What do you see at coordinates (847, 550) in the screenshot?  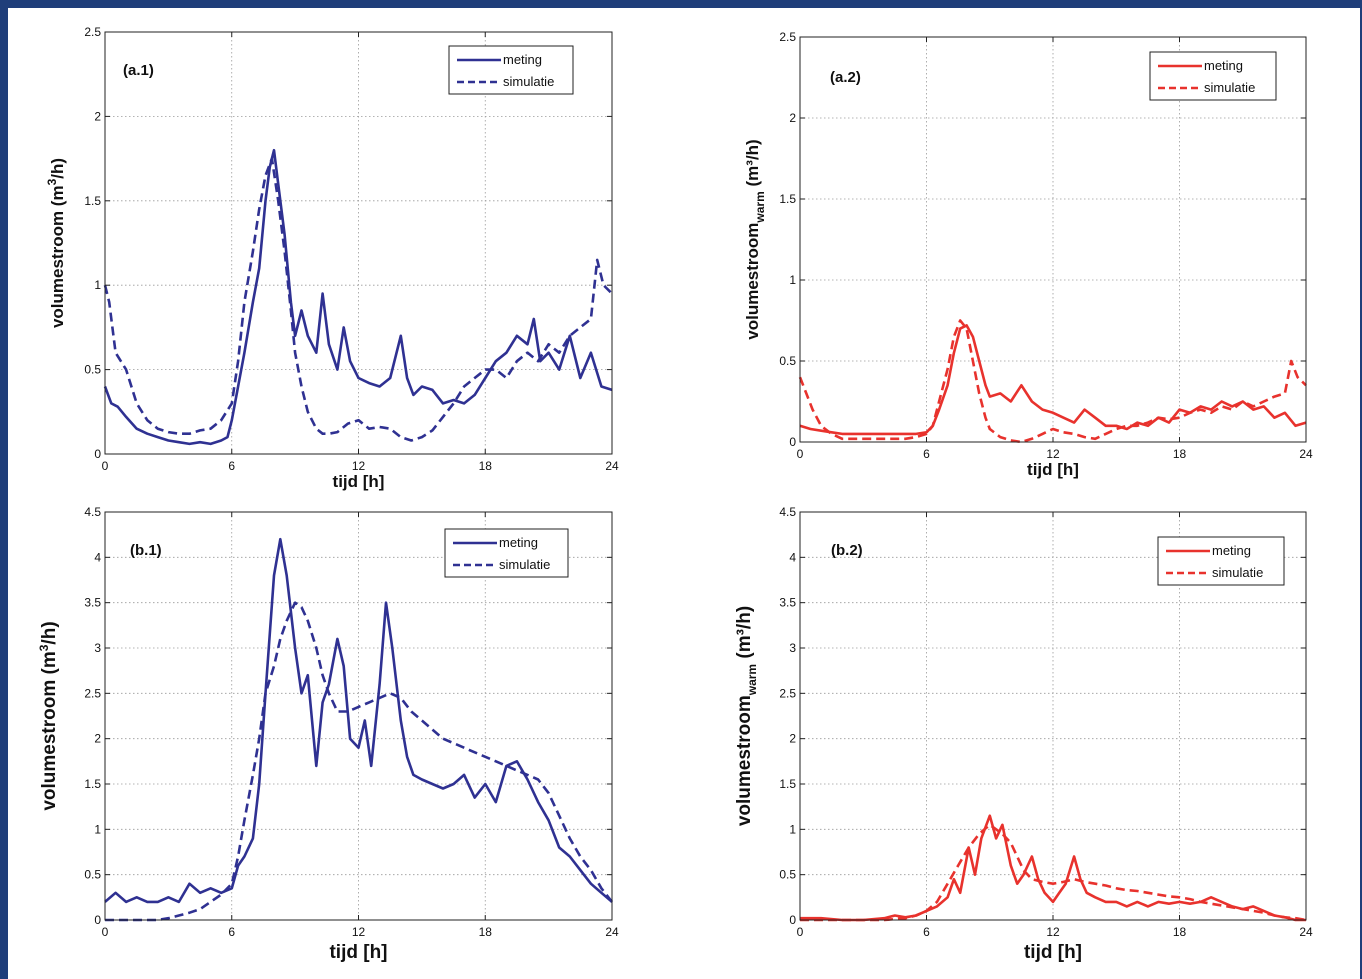 I see `panel-label: (b.2)` at bounding box center [847, 550].